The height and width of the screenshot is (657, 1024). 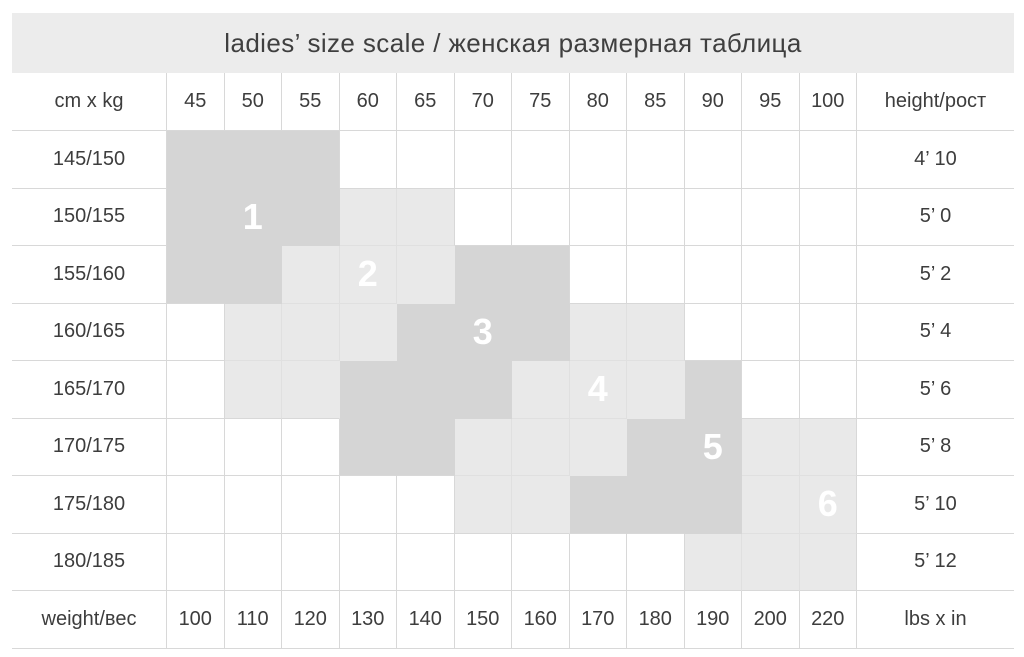 What do you see at coordinates (89, 505) in the screenshot?
I see `cm-row-label: 175/180` at bounding box center [89, 505].